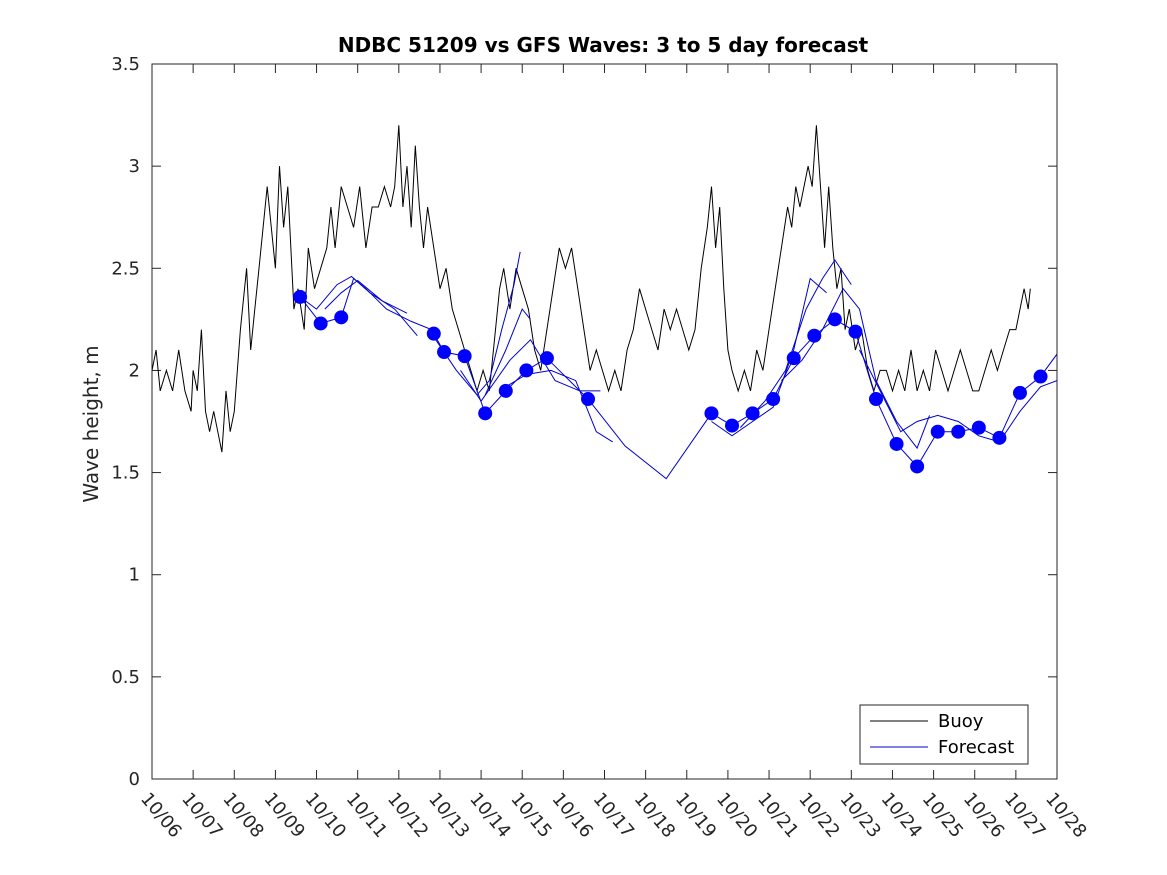 This screenshot has height=875, width=1167. What do you see at coordinates (134, 166) in the screenshot?
I see `y-tick-label: 3` at bounding box center [134, 166].